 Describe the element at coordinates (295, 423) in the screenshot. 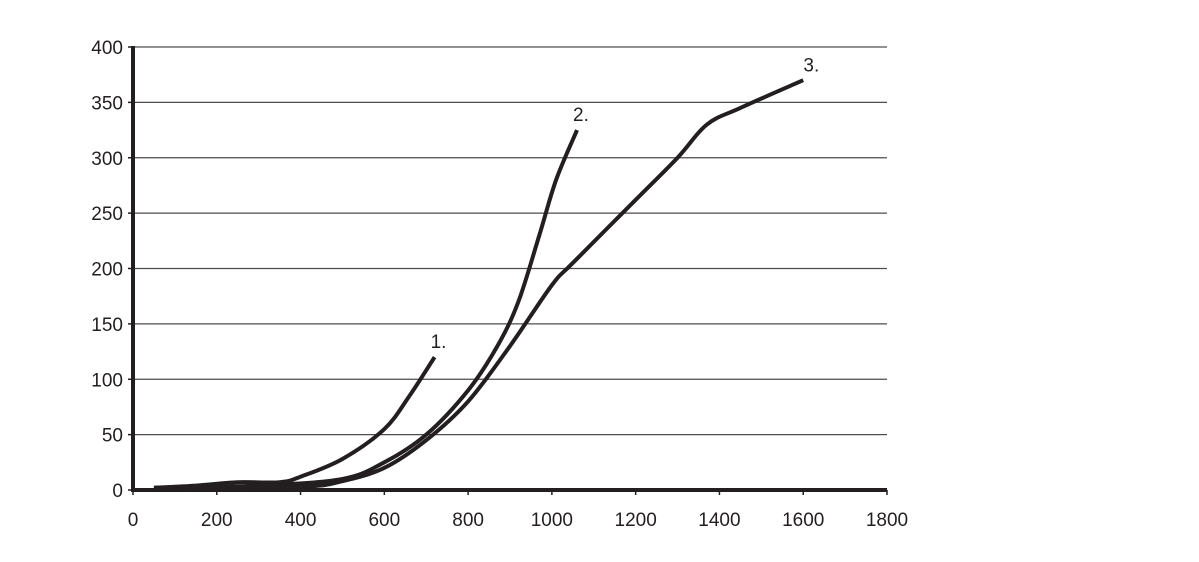

I see `series-1-line` at that location.